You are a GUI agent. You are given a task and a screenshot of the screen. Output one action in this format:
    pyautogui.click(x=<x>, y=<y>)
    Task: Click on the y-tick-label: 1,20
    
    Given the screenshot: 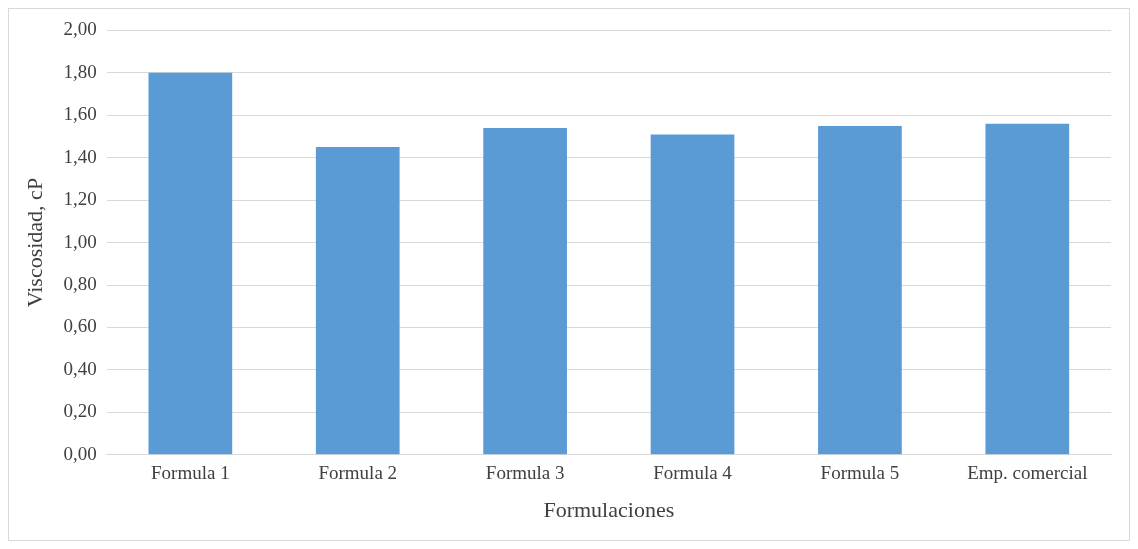 What is the action you would take?
    pyautogui.click(x=80, y=199)
    